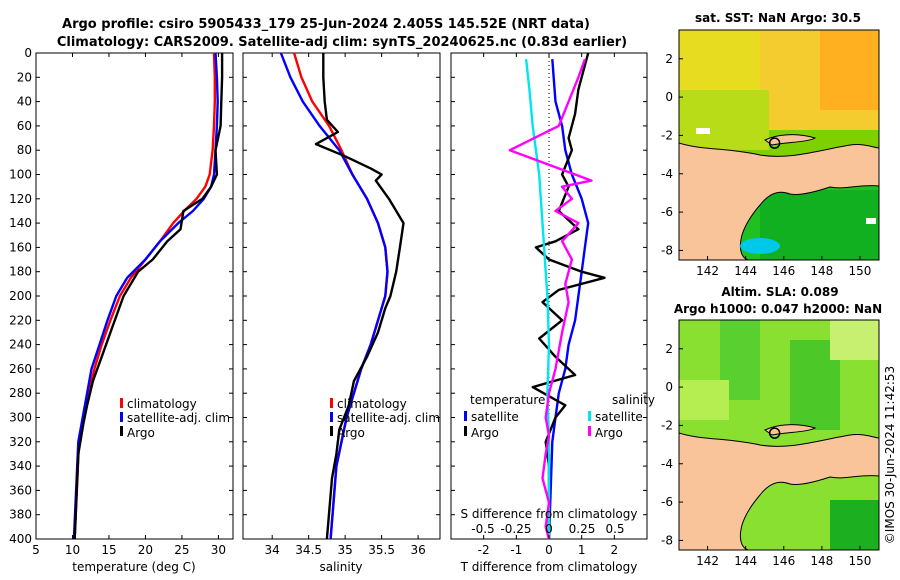 This screenshot has height=580, width=900. I want to click on y-tick-label: 280, so click(20, 393).